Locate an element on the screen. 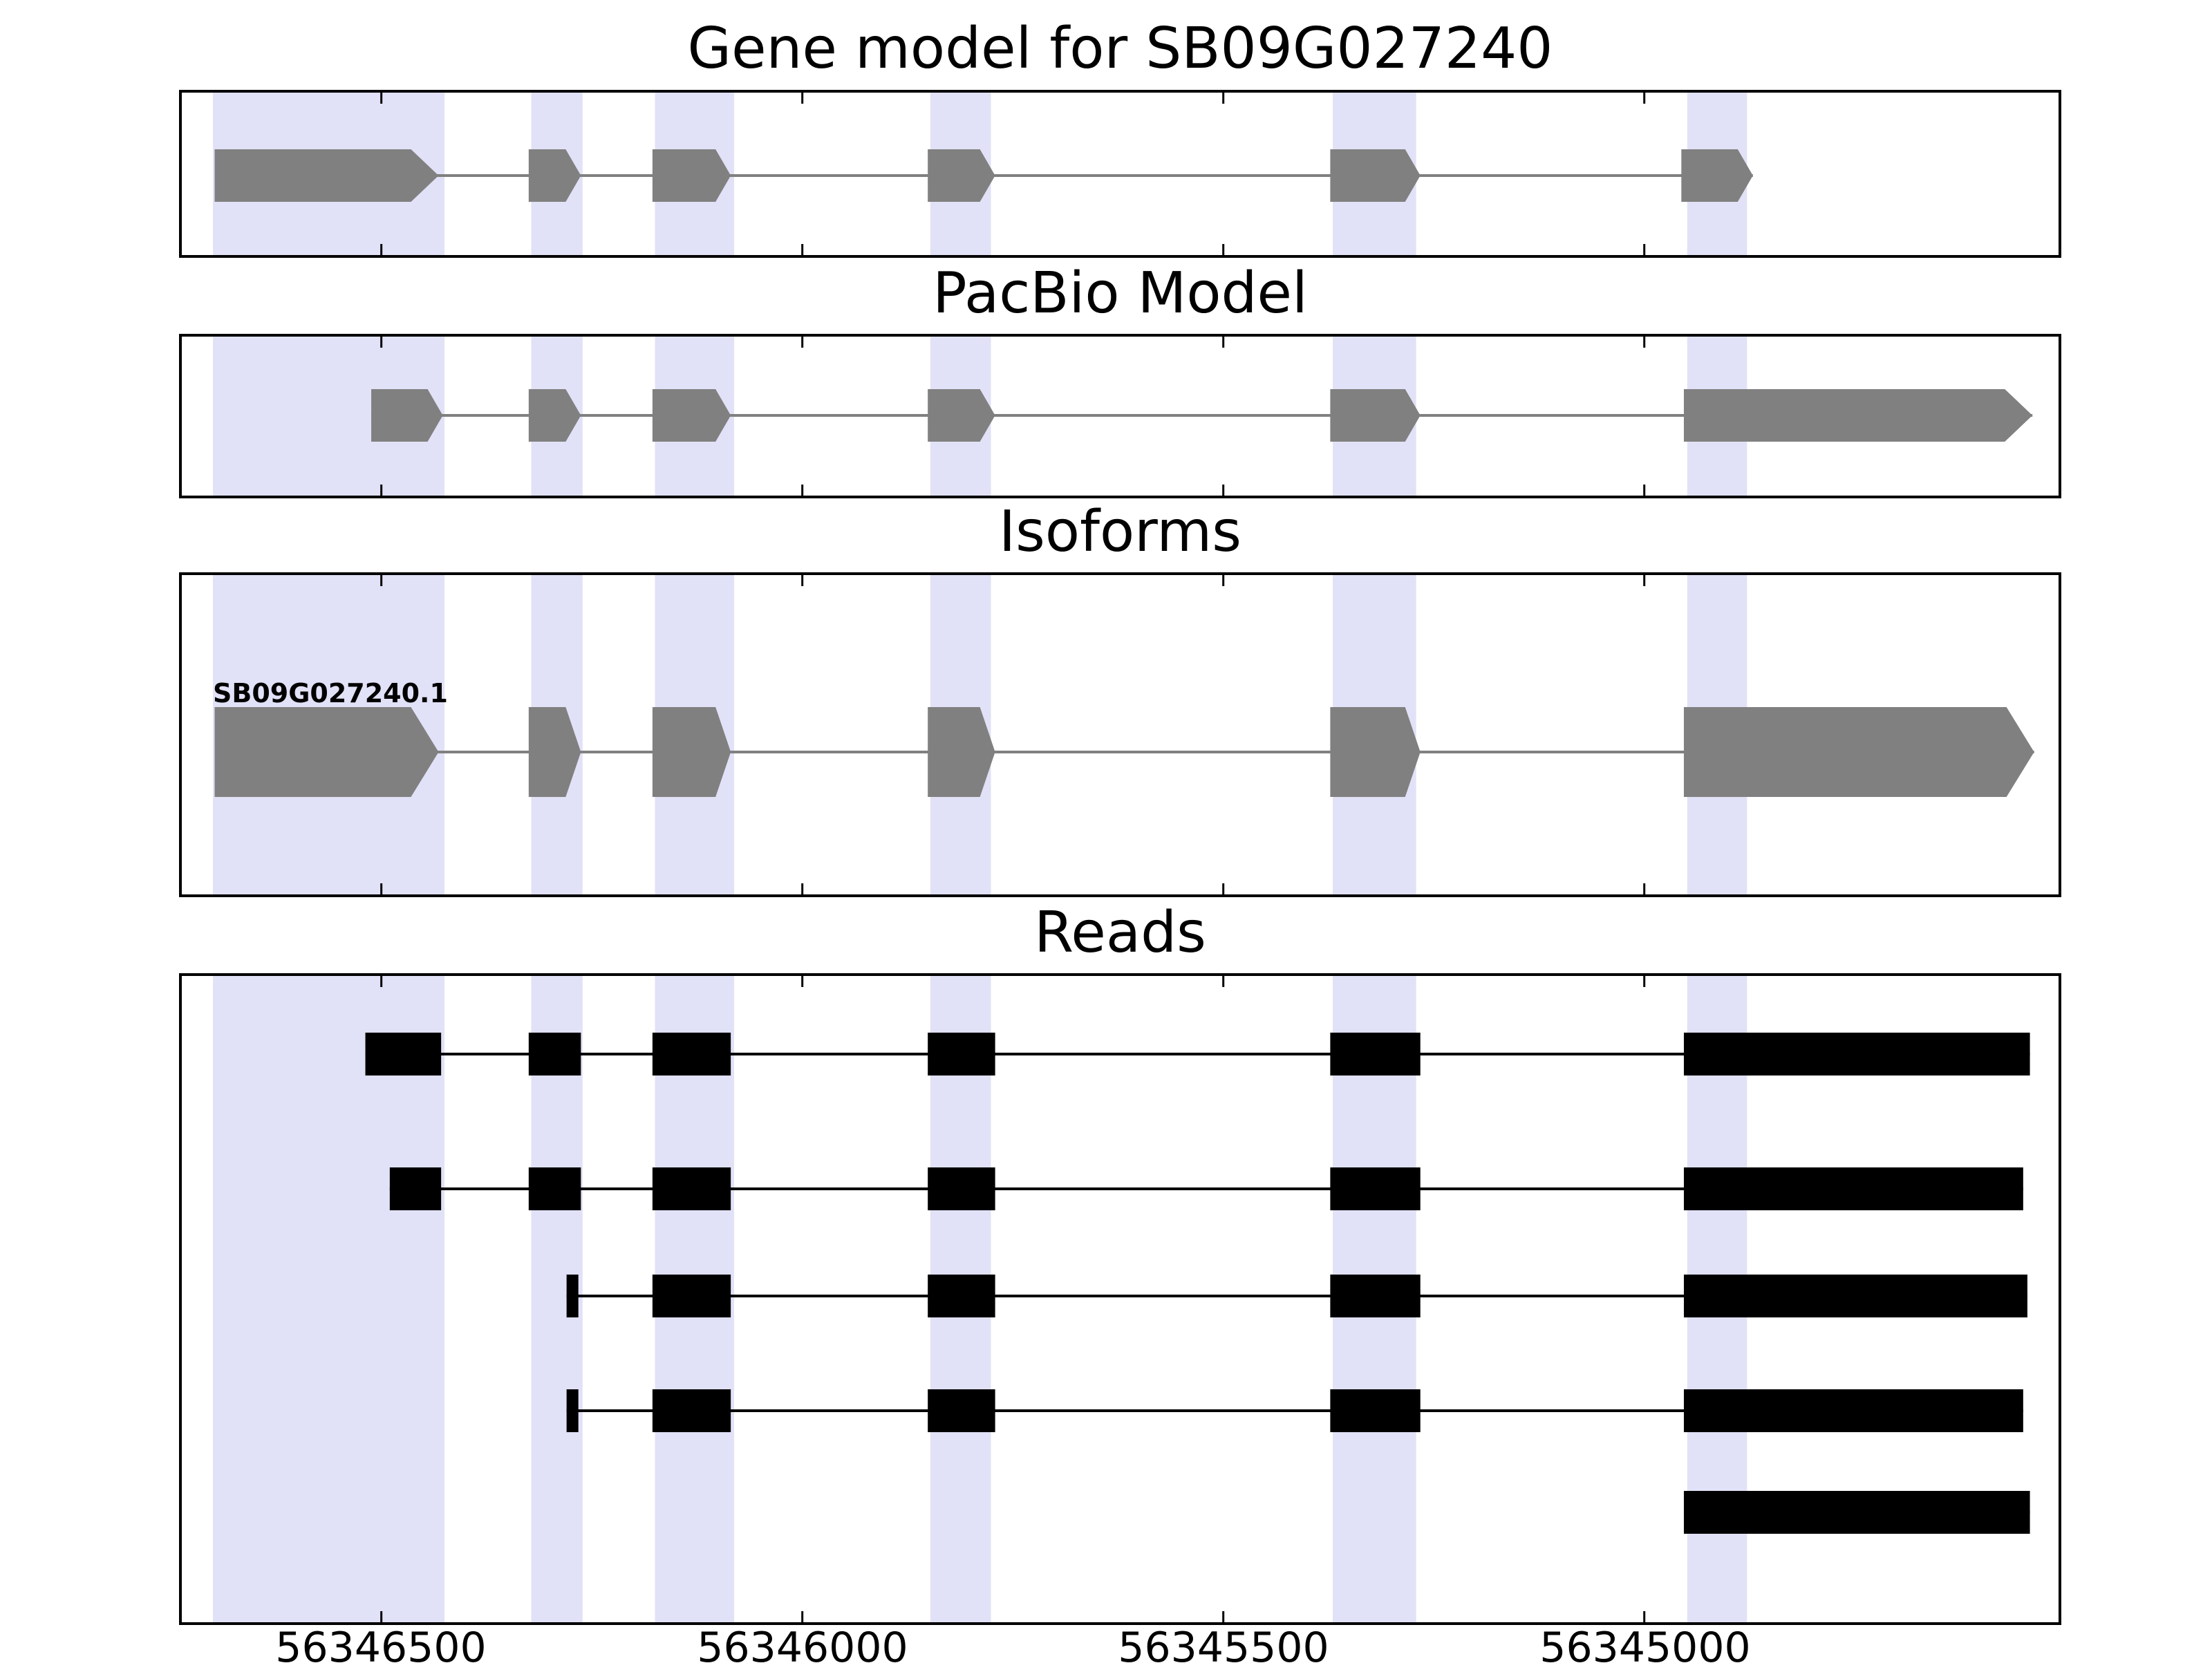 Image resolution: width=2212 pixels, height=1672 pixels. panel-gene-model is located at coordinates (1120, 174).